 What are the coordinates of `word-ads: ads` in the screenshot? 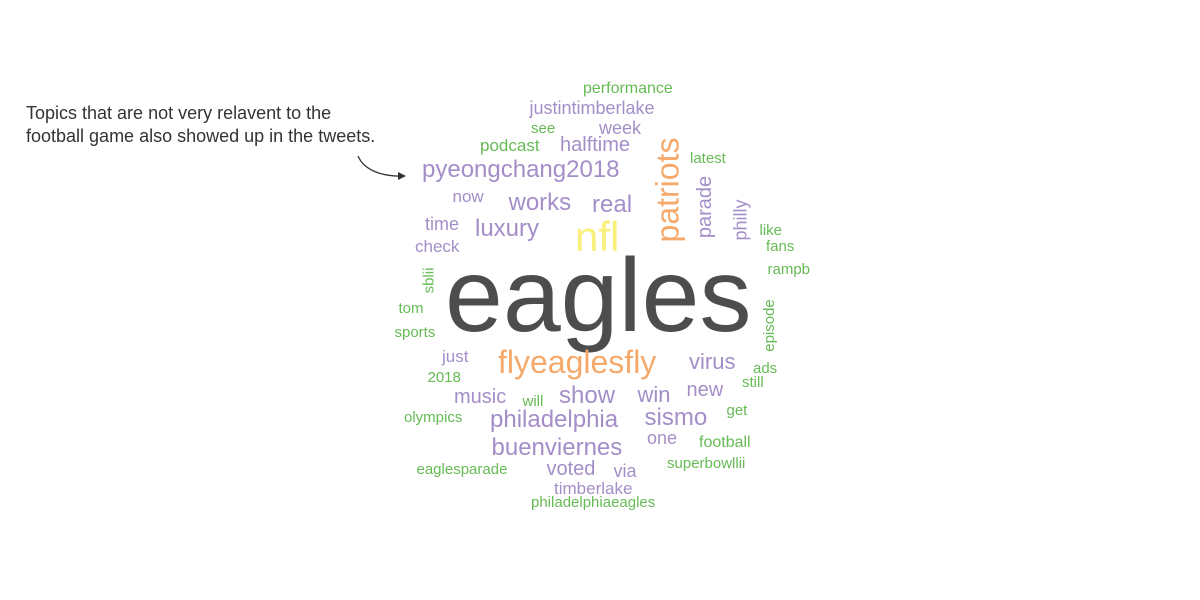 It's located at (765, 368).